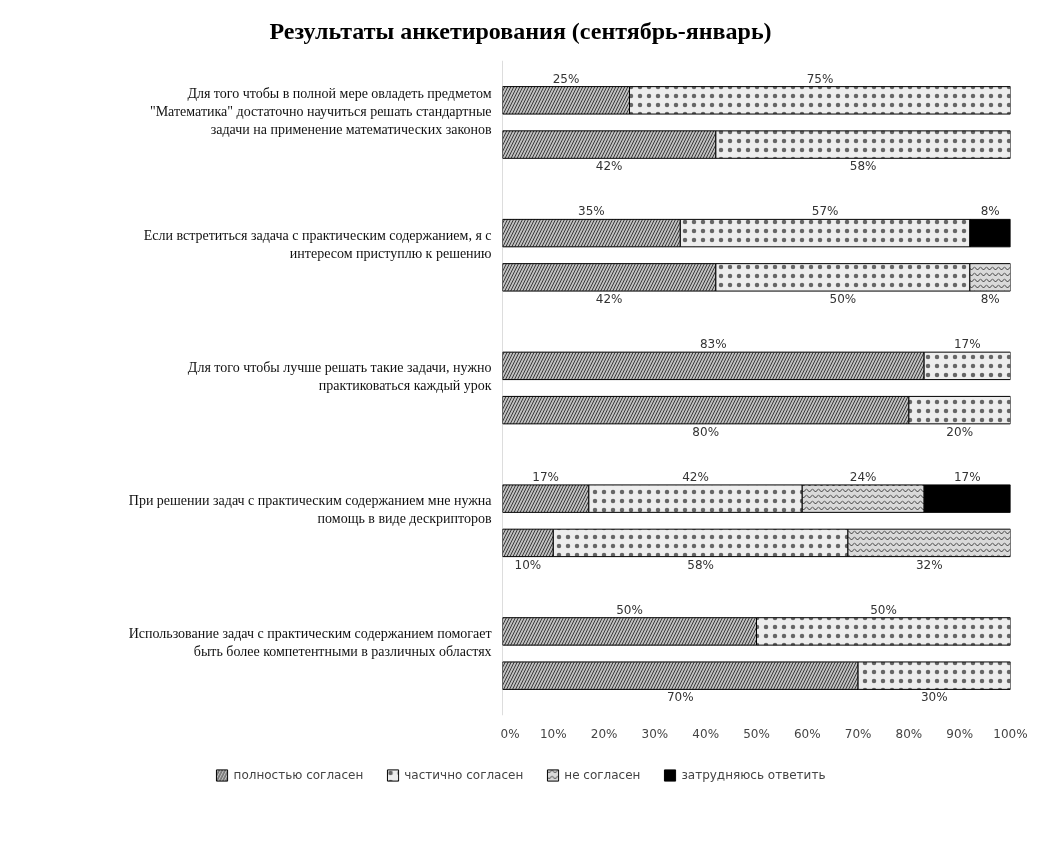  I want to click on data-label: 24%, so click(863, 477).